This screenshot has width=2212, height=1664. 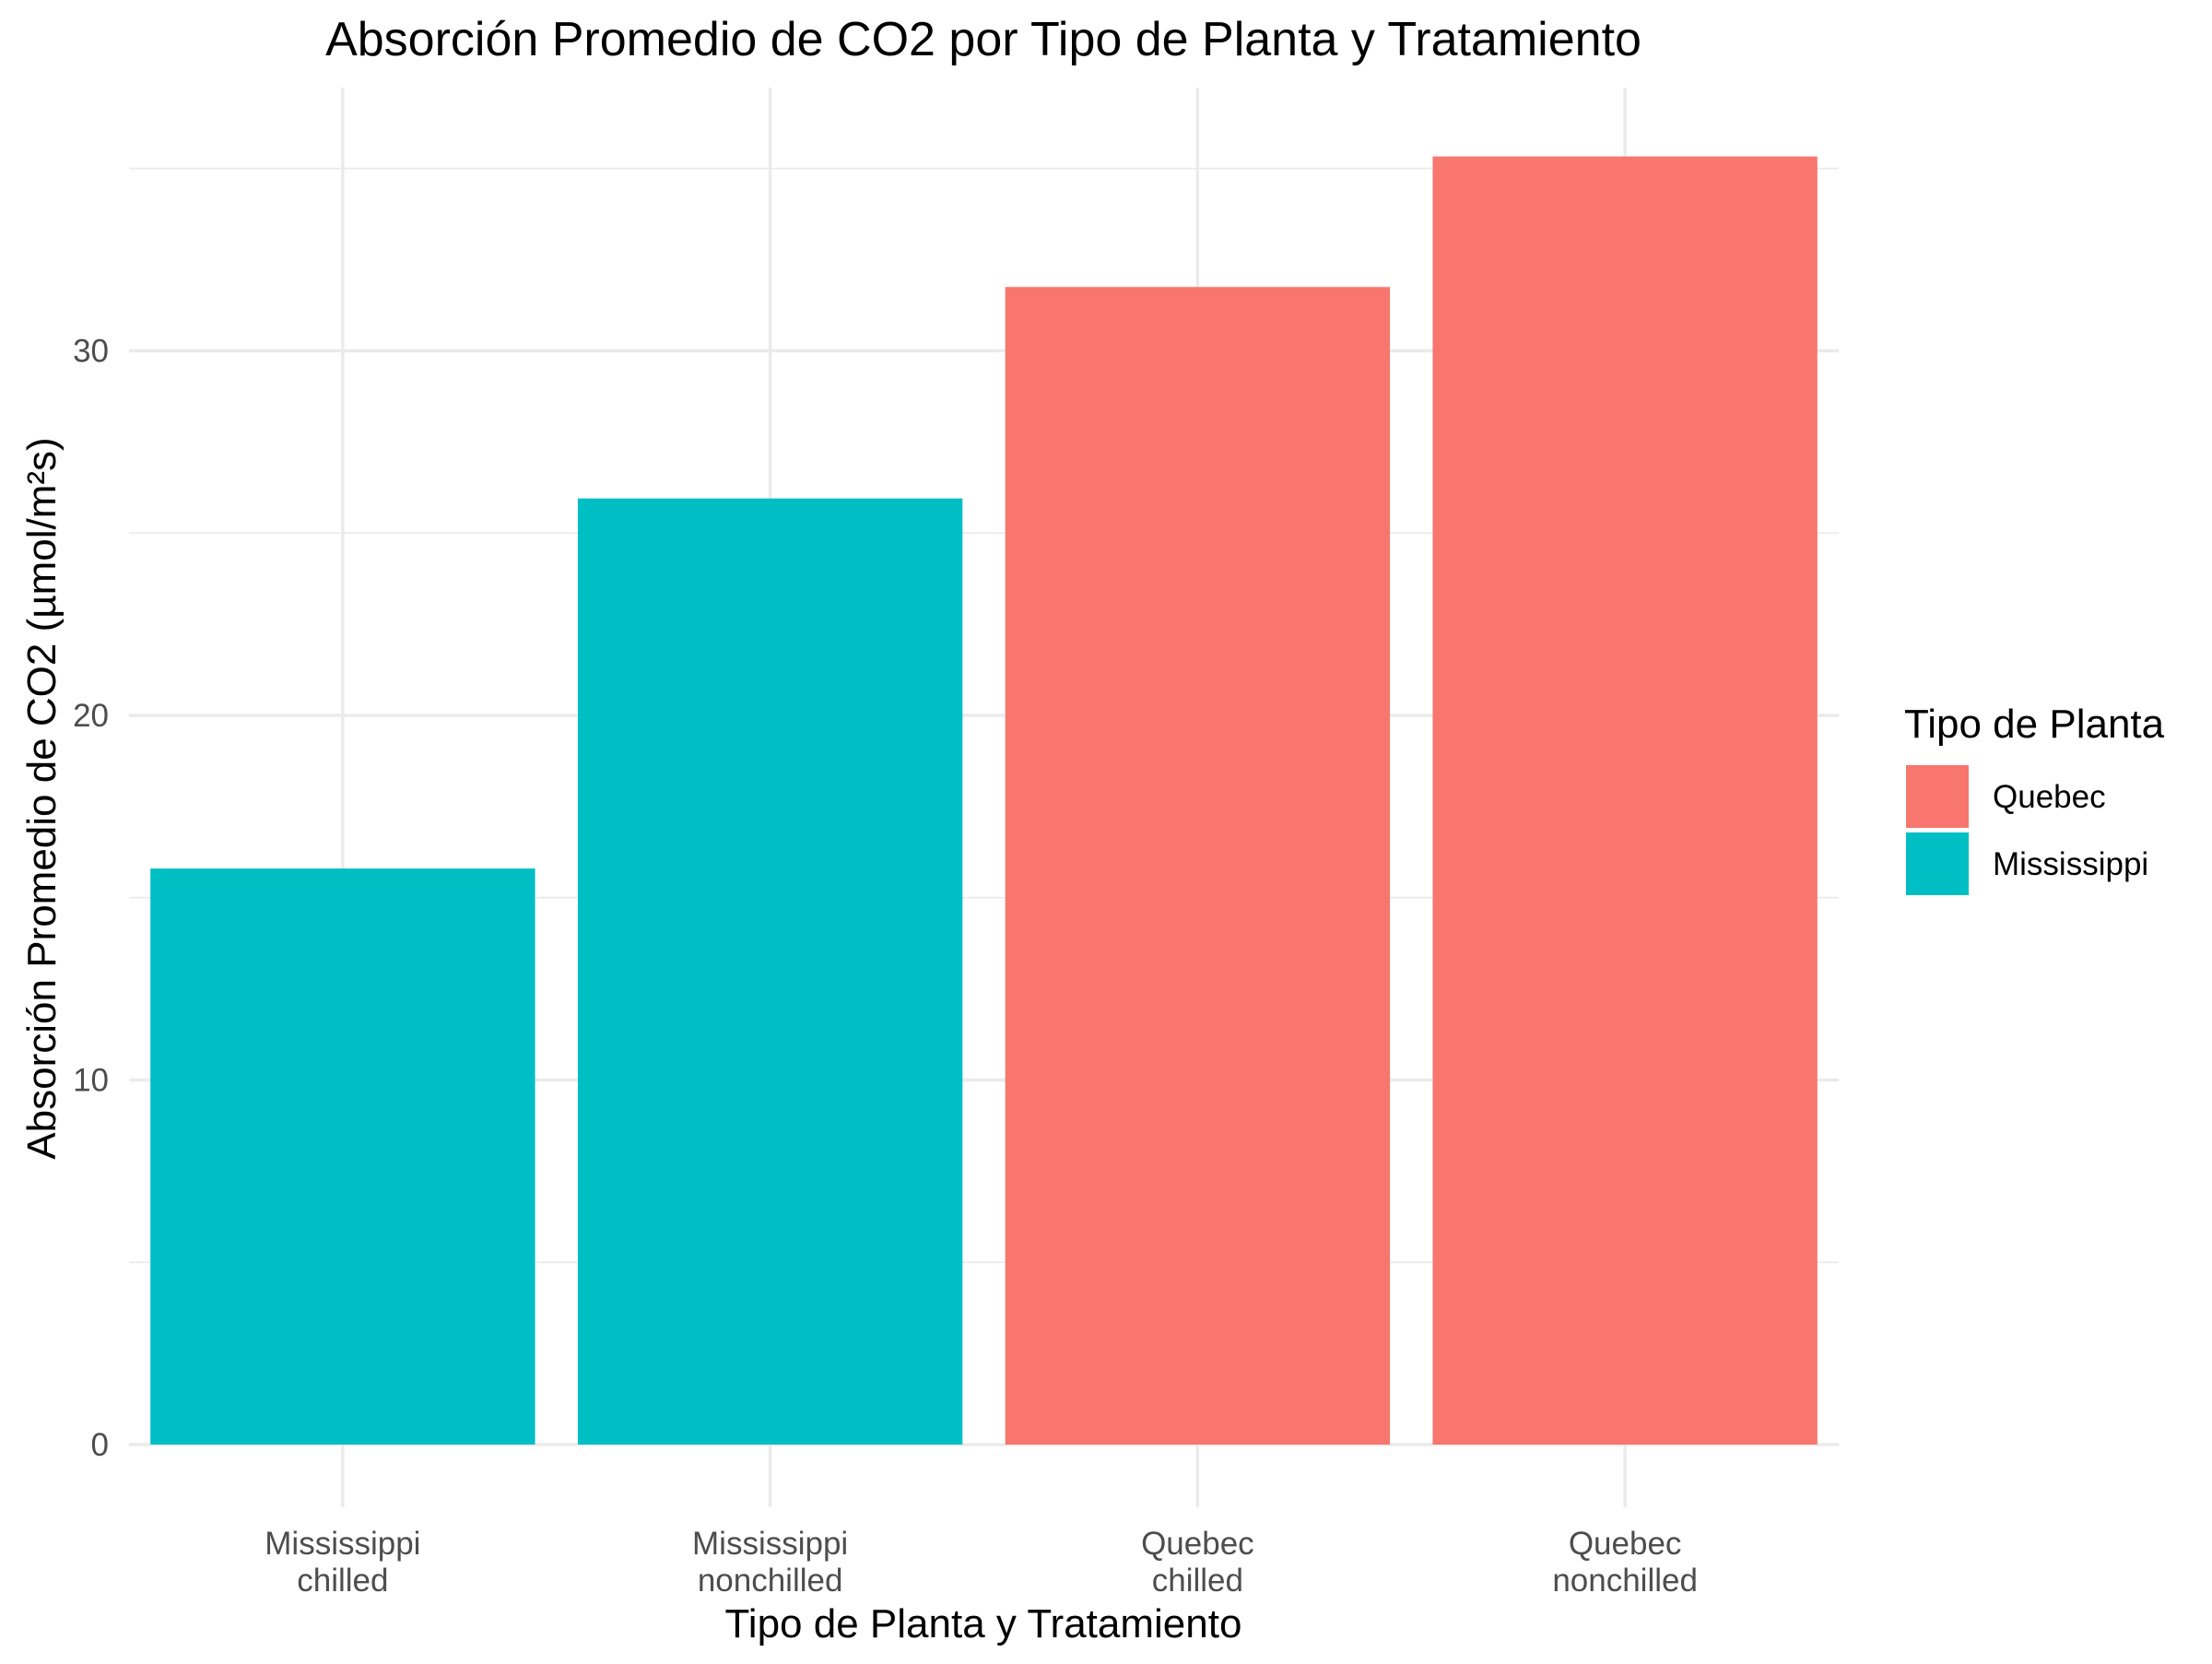 What do you see at coordinates (91, 716) in the screenshot?
I see `y-tick-label: 20` at bounding box center [91, 716].